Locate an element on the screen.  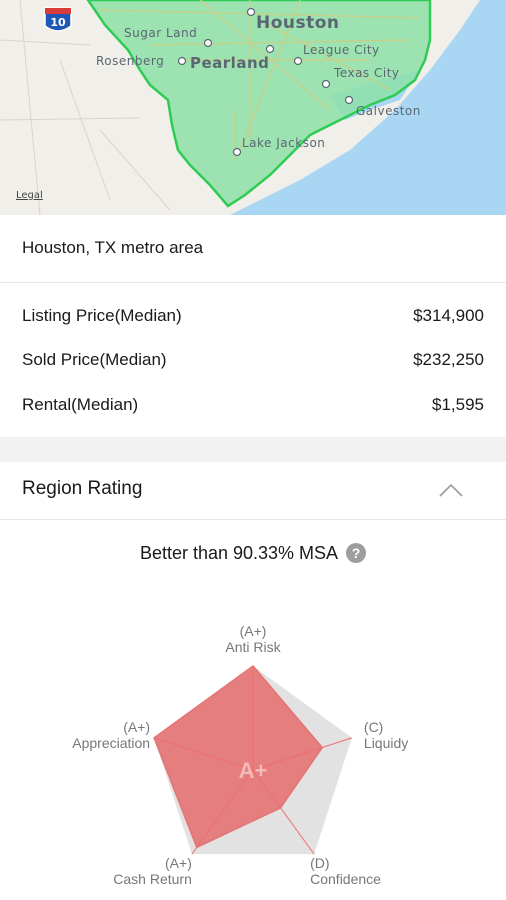
map-label-league-city: League City is located at coordinates (341, 50).